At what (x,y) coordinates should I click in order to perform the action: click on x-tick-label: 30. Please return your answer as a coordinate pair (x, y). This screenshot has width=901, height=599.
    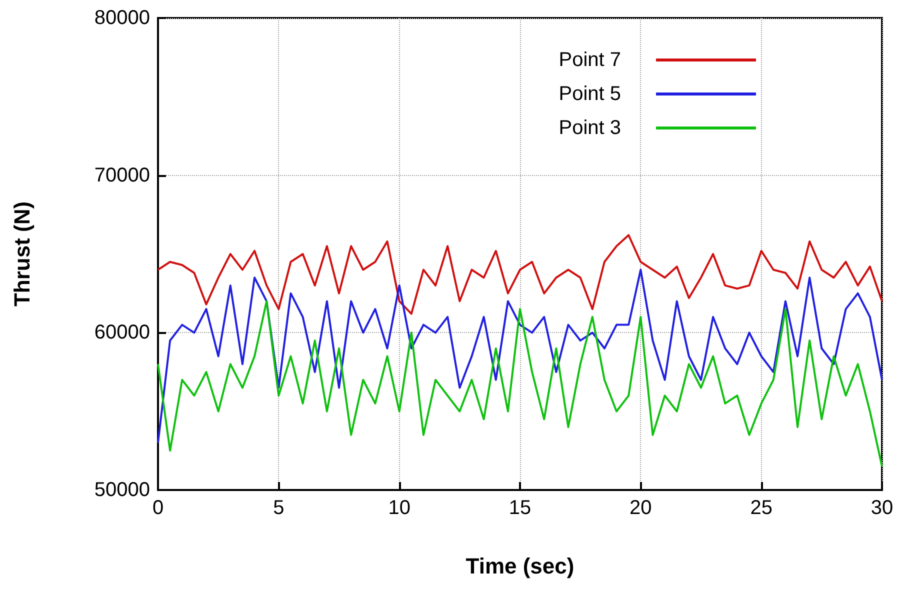
    Looking at the image, I should click on (882, 508).